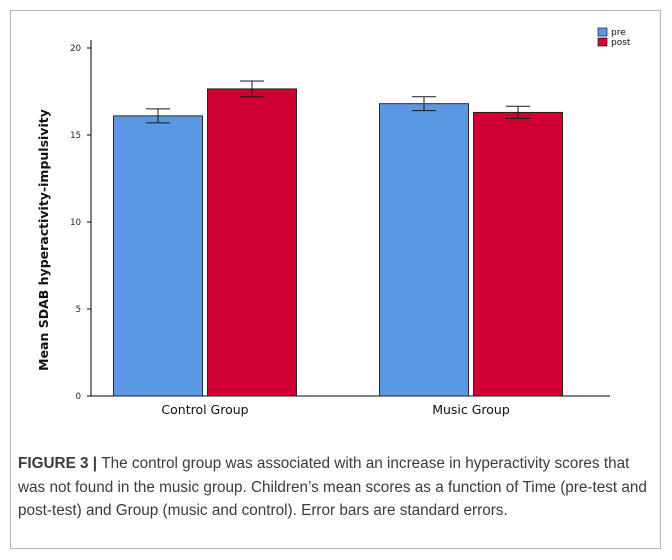 The image size is (672, 560). Describe the element at coordinates (471, 409) in the screenshot. I see `x-tick-label: Music Group` at that location.